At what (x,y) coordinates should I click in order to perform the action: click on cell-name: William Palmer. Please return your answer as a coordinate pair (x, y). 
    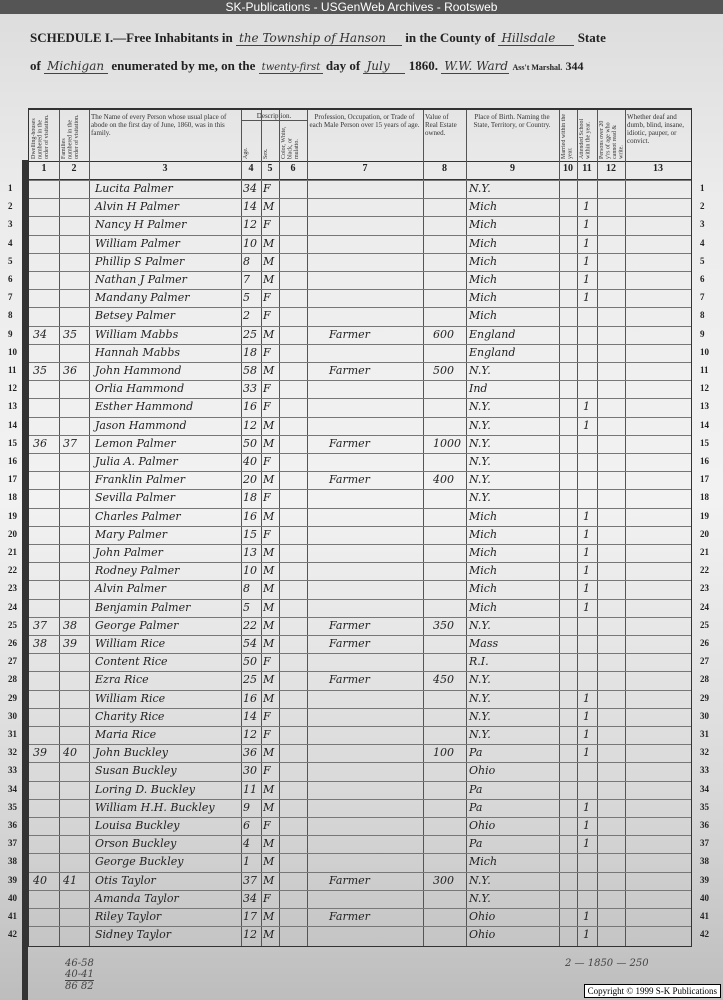
    Looking at the image, I should click on (137, 243).